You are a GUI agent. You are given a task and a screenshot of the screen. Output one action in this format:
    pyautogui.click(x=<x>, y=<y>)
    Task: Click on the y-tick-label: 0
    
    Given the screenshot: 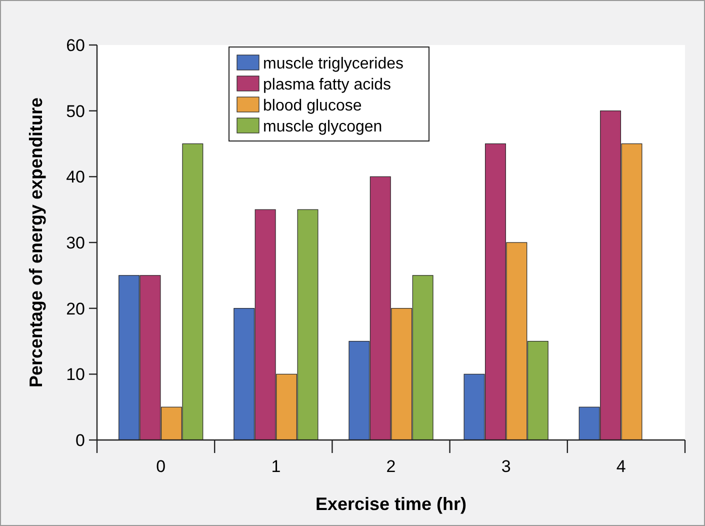 What is the action you would take?
    pyautogui.click(x=80, y=440)
    